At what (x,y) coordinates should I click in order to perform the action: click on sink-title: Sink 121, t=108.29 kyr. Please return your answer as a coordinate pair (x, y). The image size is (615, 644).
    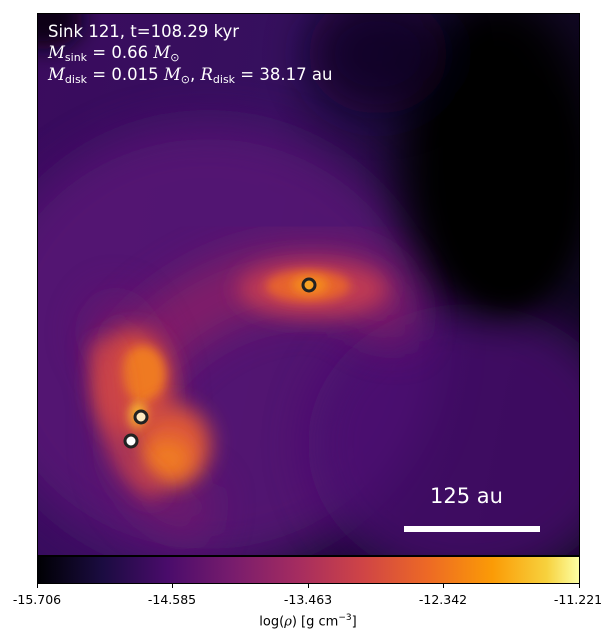
    Looking at the image, I should click on (144, 31).